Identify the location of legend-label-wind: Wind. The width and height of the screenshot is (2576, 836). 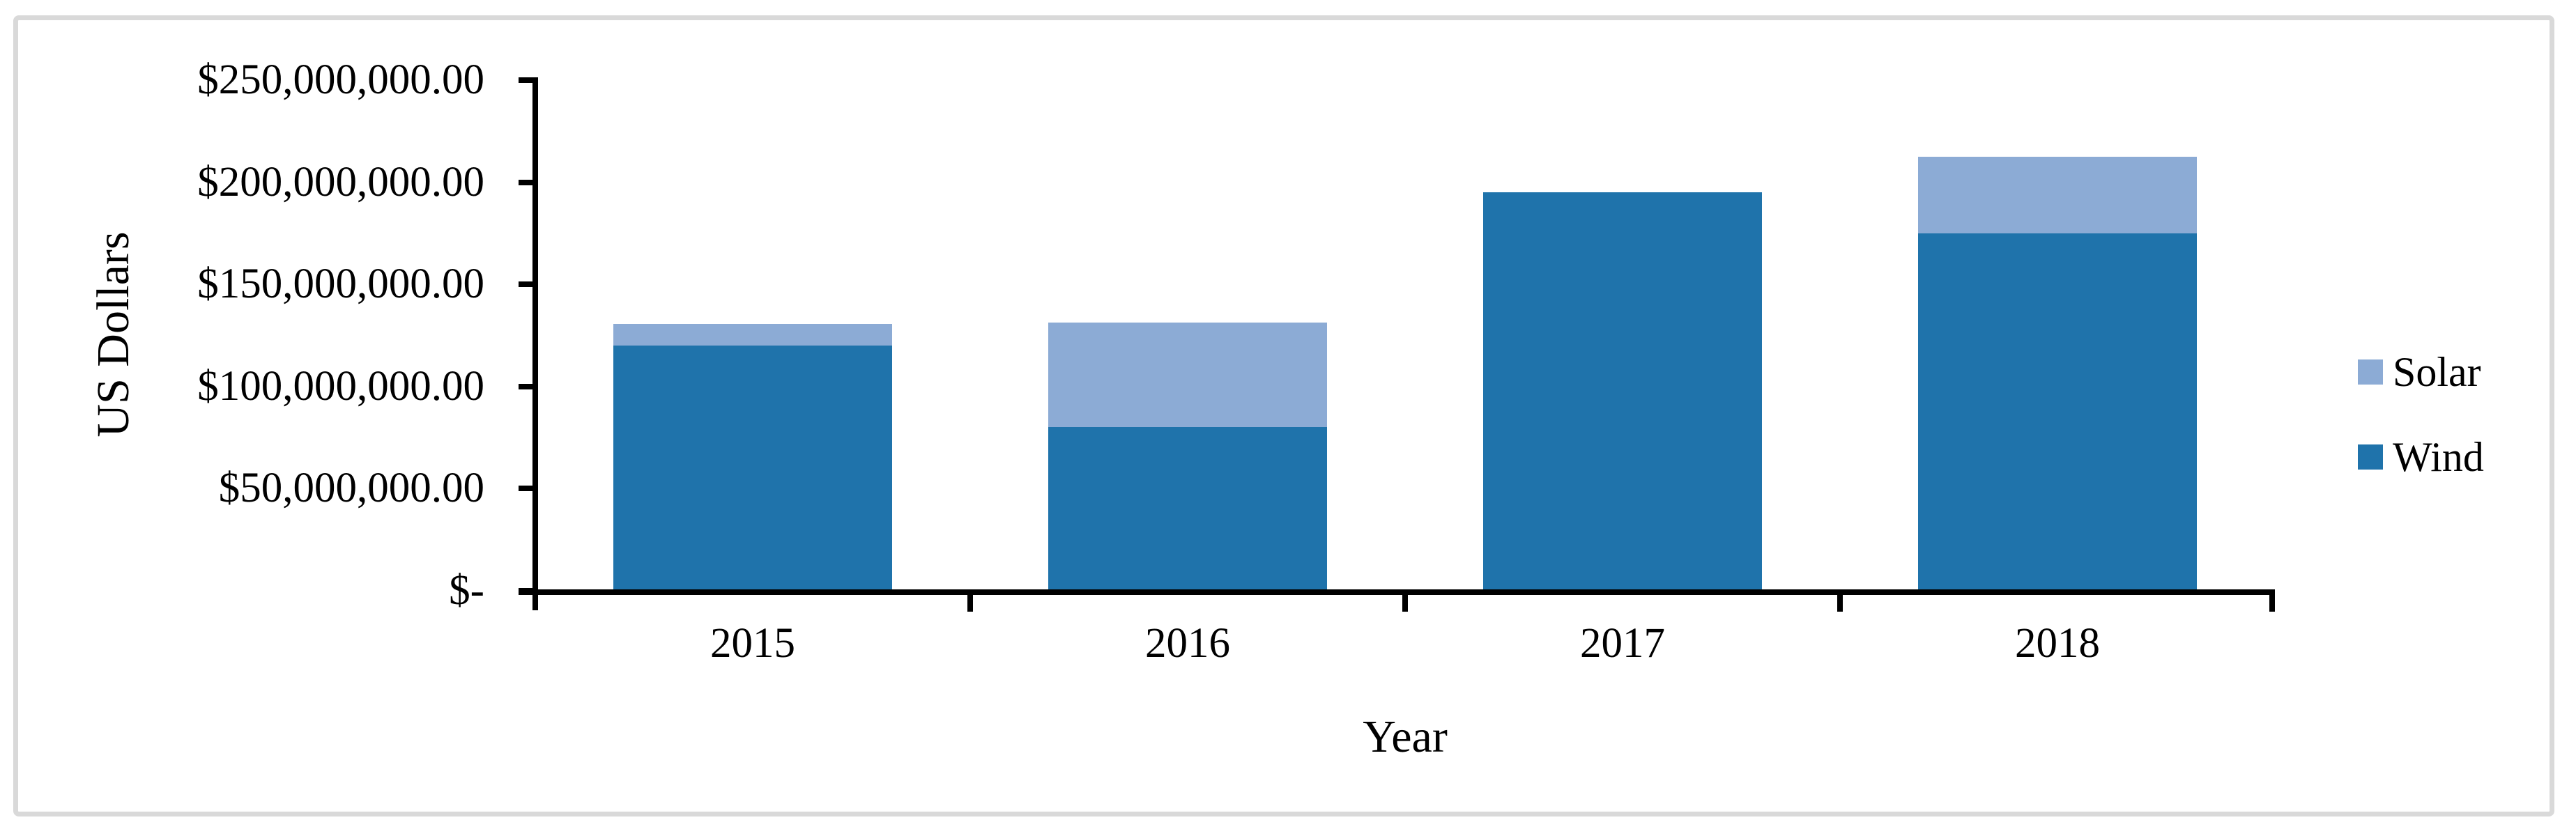
(2438, 457).